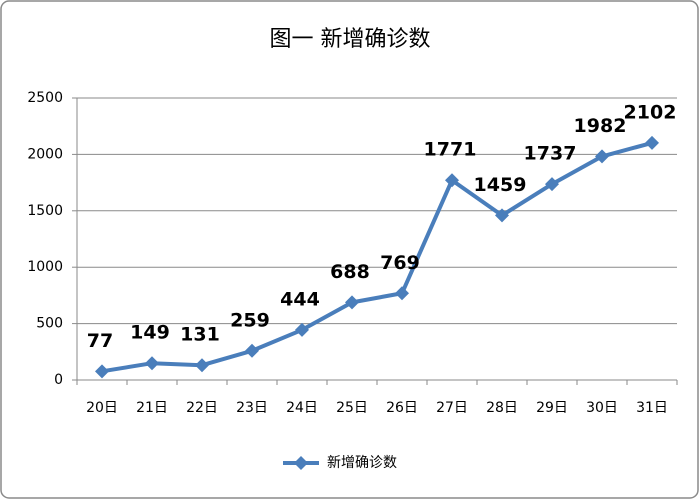  Describe the element at coordinates (45, 211) in the screenshot. I see `y-tick-label: 1500` at that location.